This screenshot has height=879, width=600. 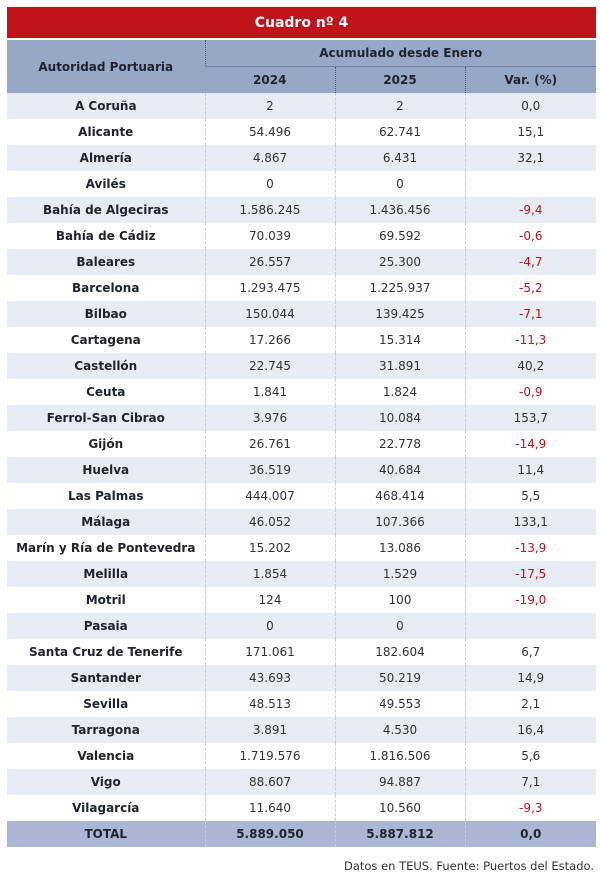 I want to click on cell-name: Cartagena, so click(x=105, y=340).